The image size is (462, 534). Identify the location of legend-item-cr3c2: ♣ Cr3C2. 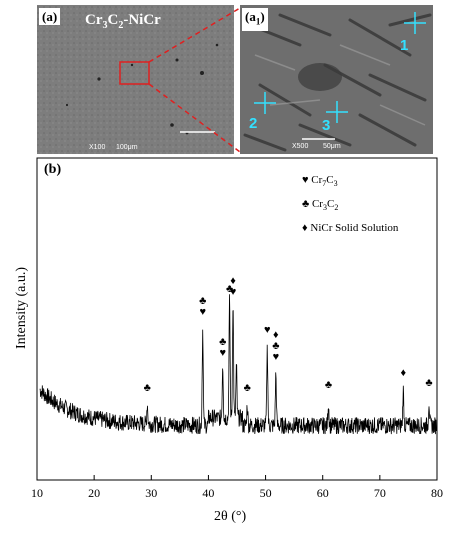
(320, 205).